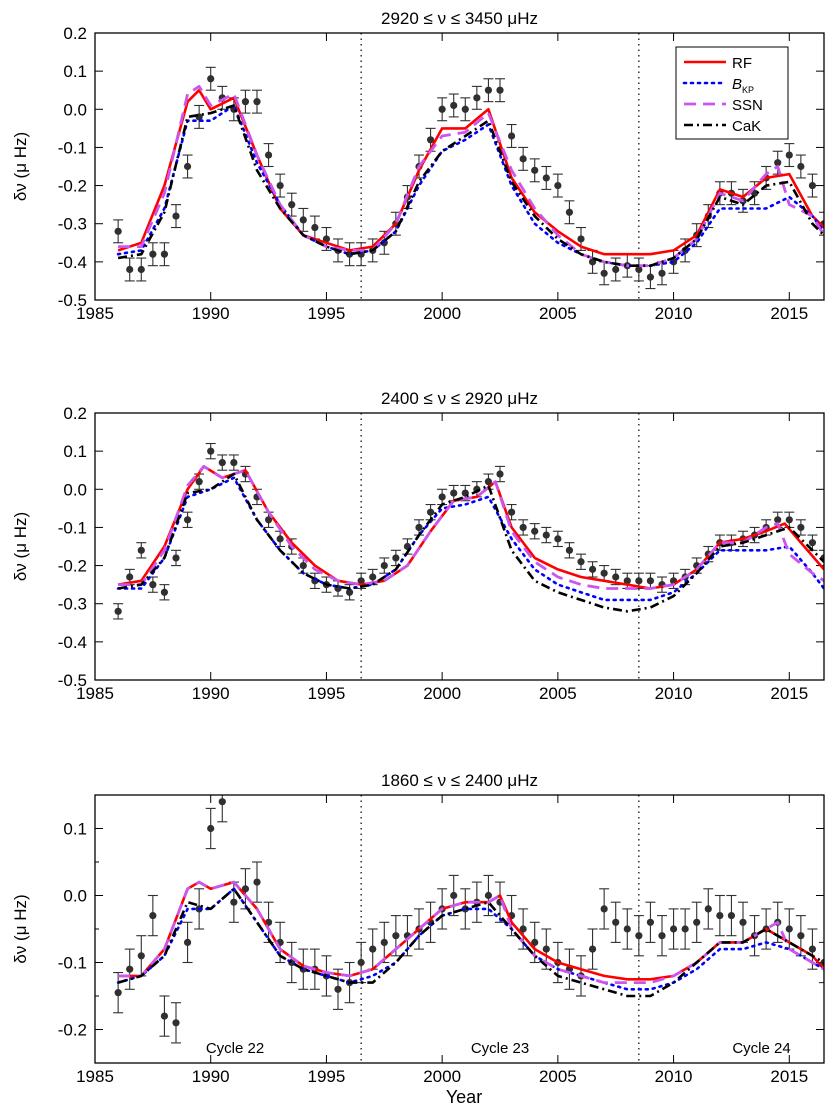 Image resolution: width=834 pixels, height=1109 pixels. I want to click on series-line-b-kp, so click(470, 939).